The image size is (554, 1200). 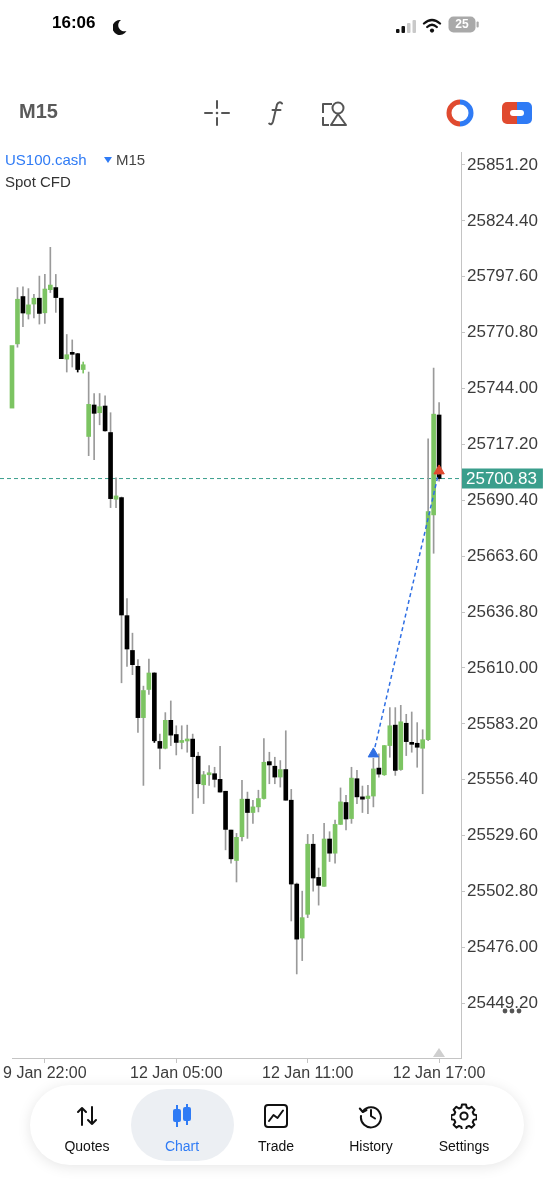 I want to click on y-tick-label: 25529.60, so click(x=502, y=835).